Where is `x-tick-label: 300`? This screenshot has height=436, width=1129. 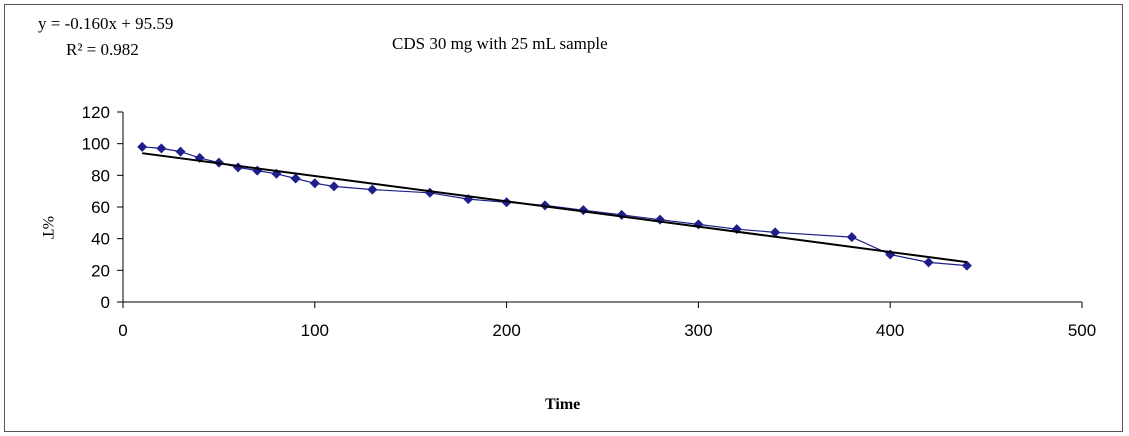 x-tick-label: 300 is located at coordinates (698, 330).